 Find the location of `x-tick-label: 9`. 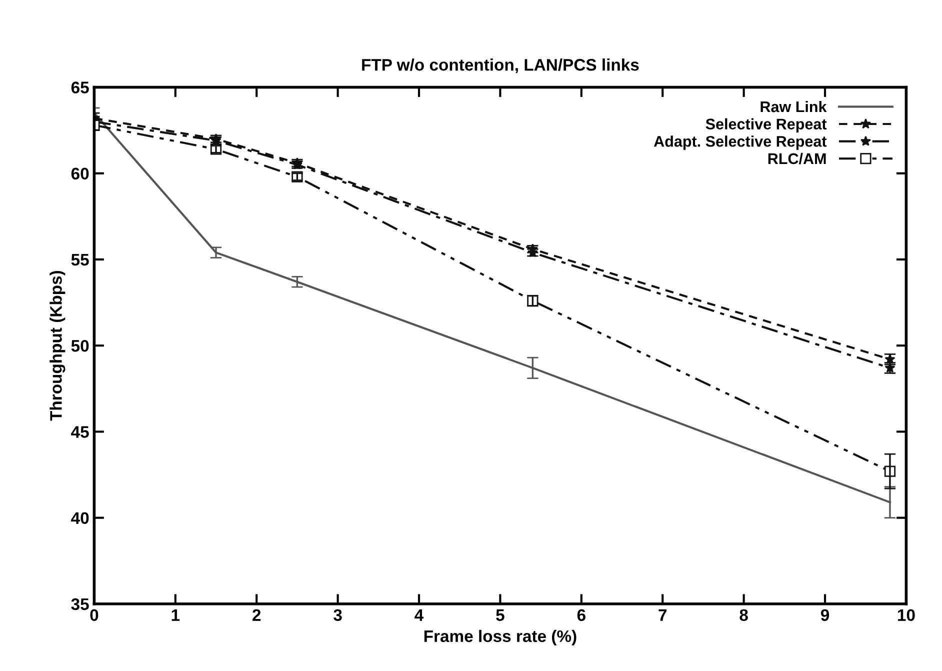

x-tick-label: 9 is located at coordinates (825, 615).